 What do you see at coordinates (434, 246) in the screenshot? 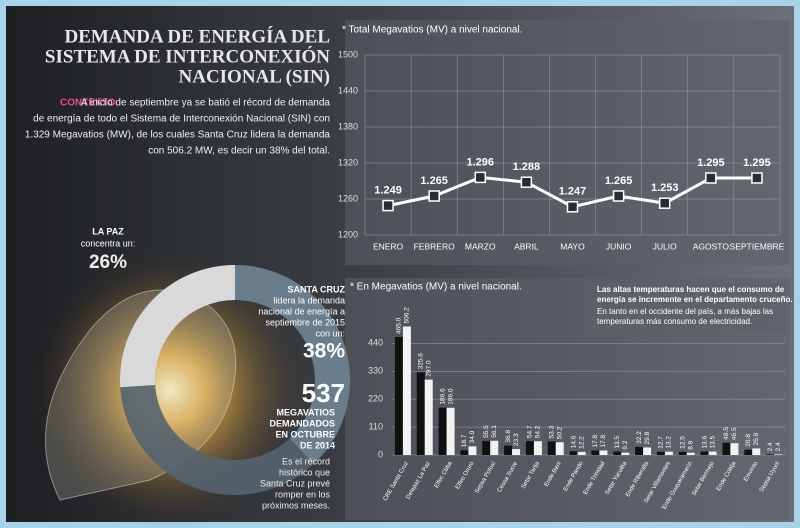
I see `x-tick-label: FEBRERO` at bounding box center [434, 246].